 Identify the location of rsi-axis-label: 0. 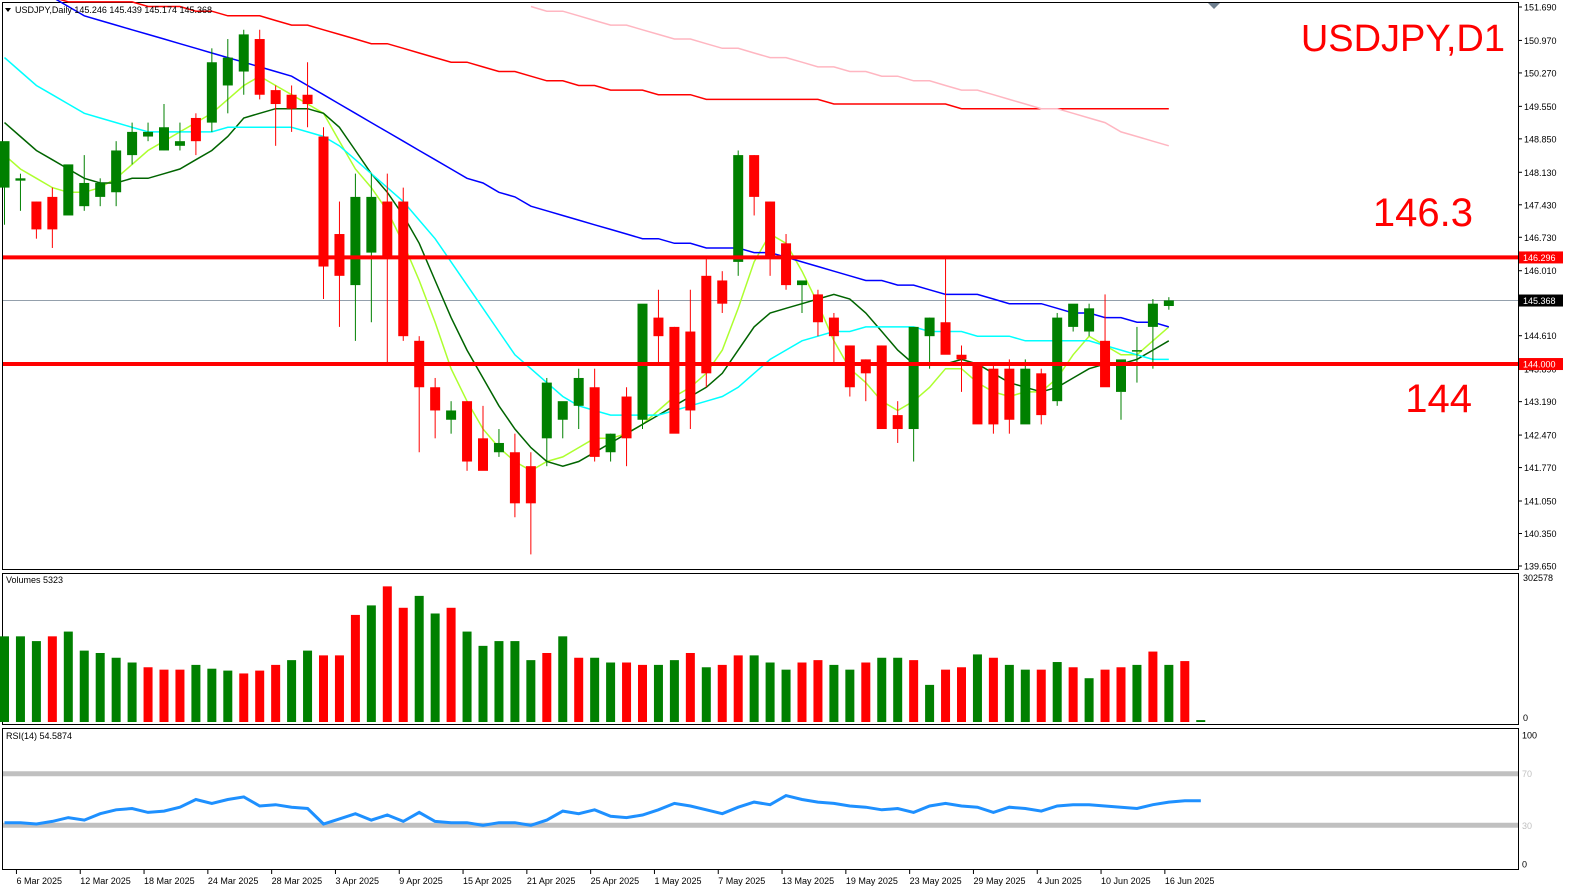
(1524, 865).